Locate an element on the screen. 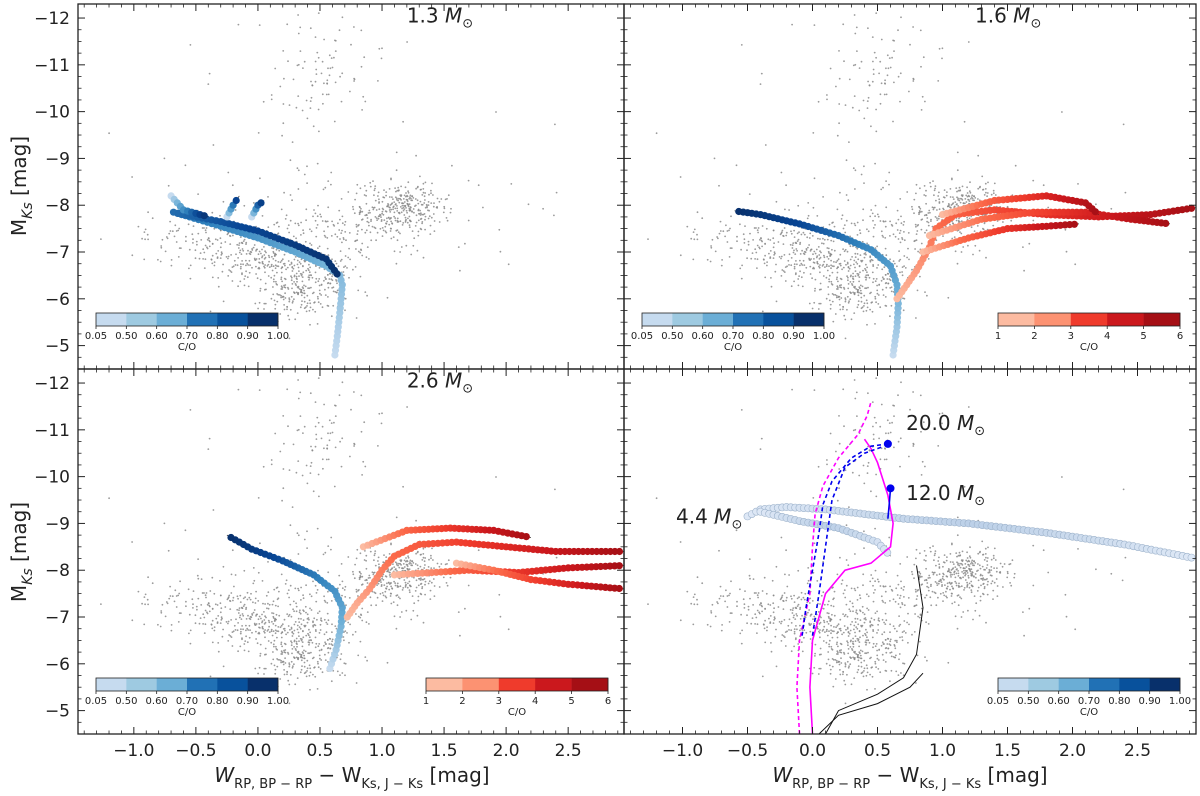 This screenshot has width=1200, height=796. colorbar-tick-label: 1 is located at coordinates (426, 701).